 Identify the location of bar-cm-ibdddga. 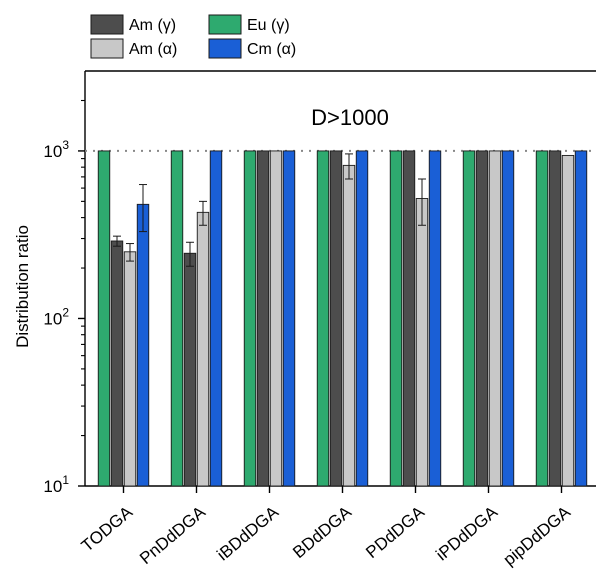
(289, 318).